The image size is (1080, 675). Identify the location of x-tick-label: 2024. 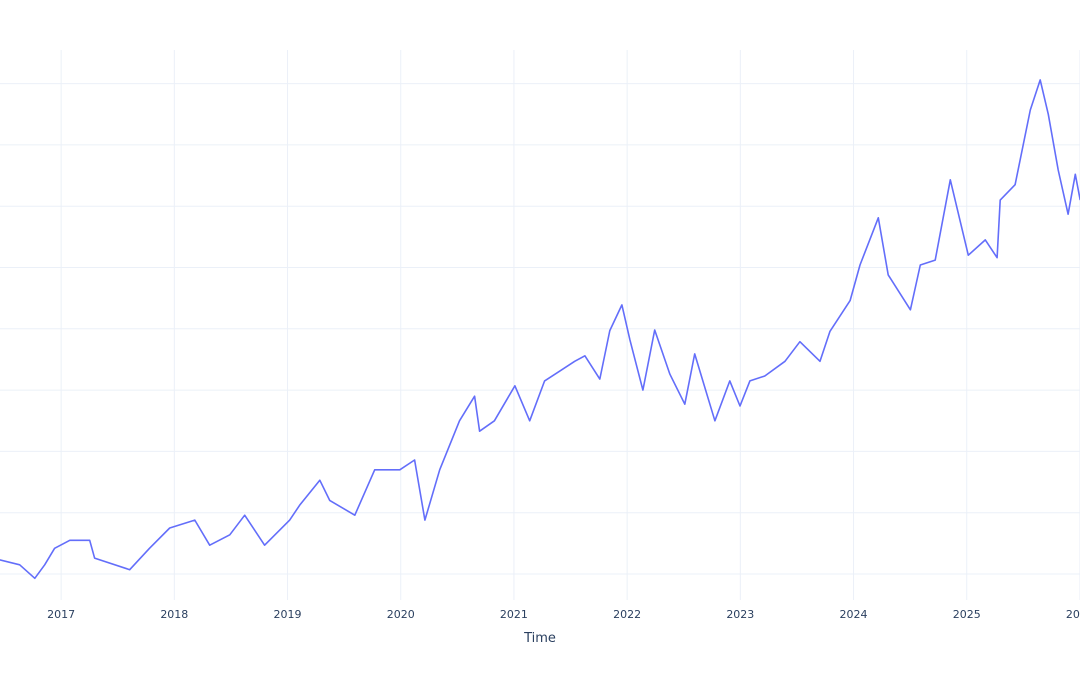
(854, 614).